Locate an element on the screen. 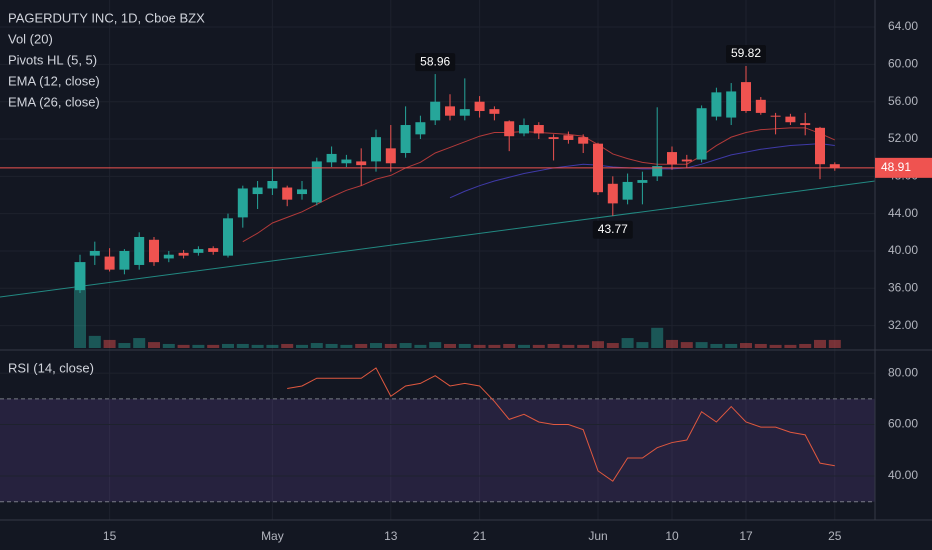 This screenshot has height=550, width=932. y-tick-label: 44.00 is located at coordinates (903, 213).